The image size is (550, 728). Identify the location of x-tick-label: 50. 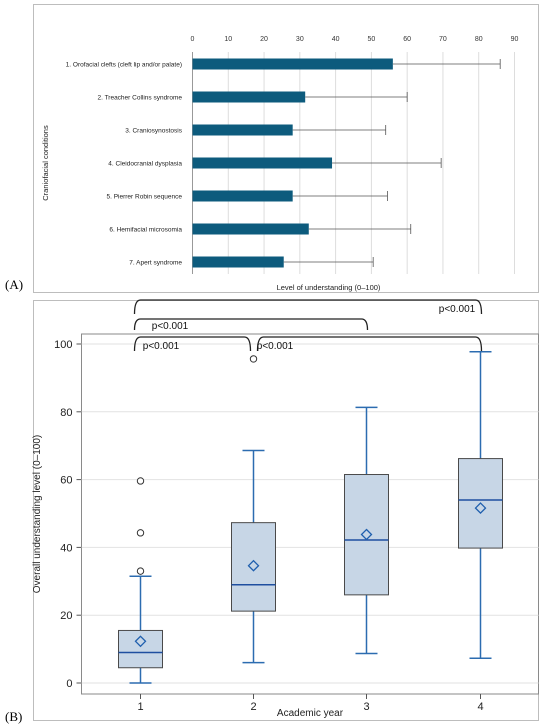
(371, 39).